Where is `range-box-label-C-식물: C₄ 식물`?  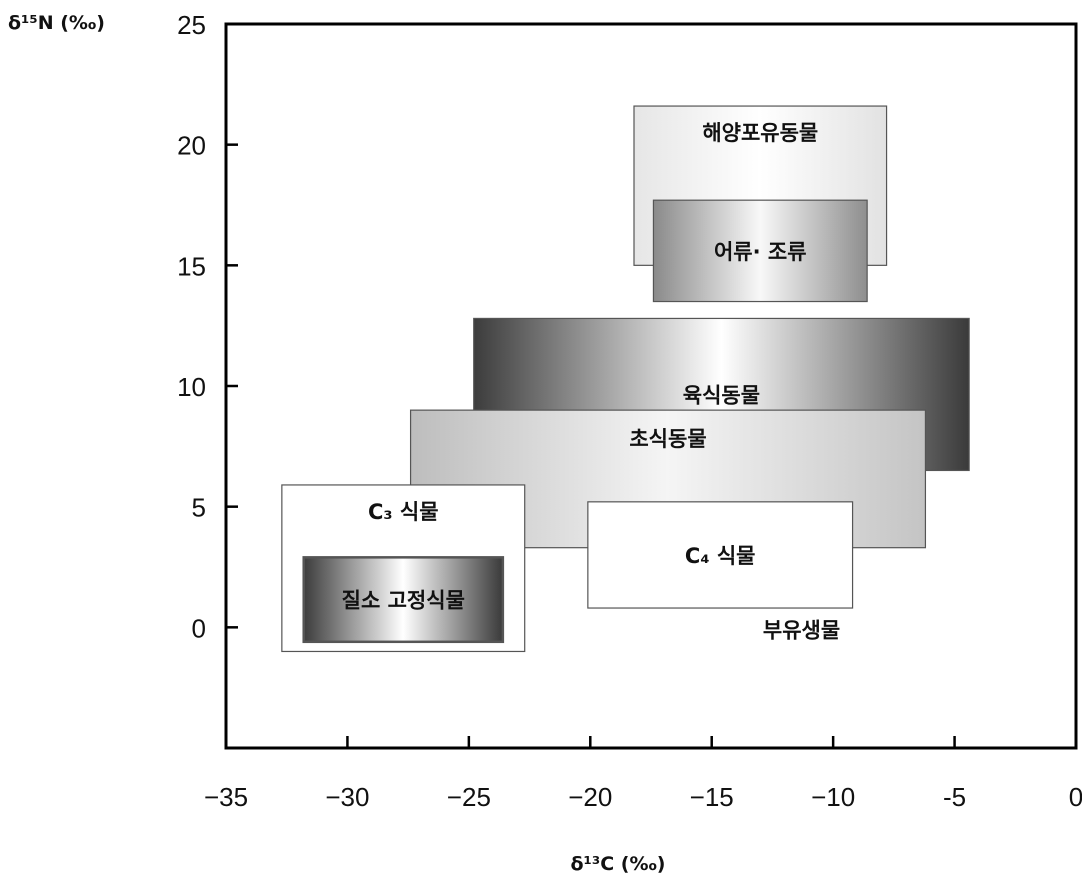
range-box-label-C-식물: C₄ 식물 is located at coordinates (720, 556).